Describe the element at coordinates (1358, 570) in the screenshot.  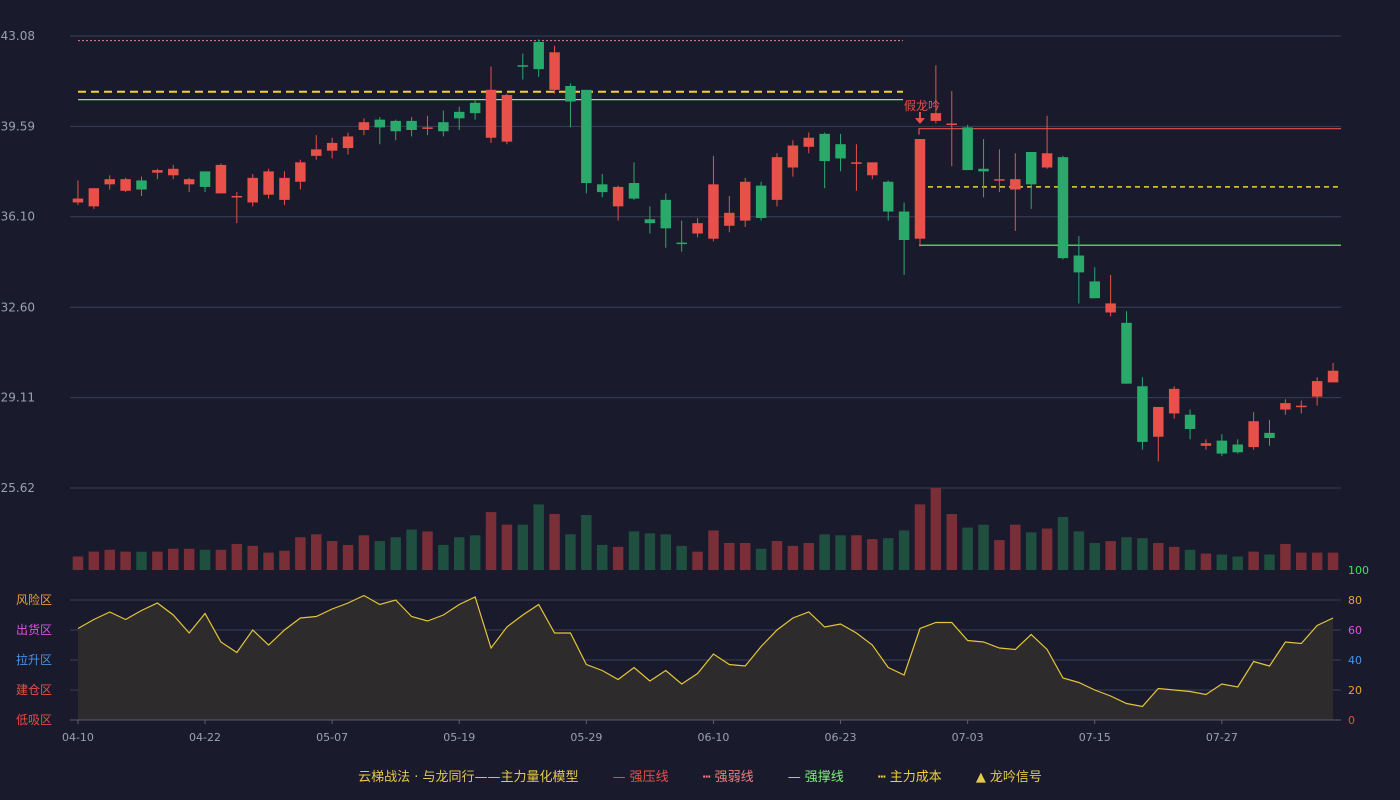
I see `indicator-tick-label: 100` at that location.